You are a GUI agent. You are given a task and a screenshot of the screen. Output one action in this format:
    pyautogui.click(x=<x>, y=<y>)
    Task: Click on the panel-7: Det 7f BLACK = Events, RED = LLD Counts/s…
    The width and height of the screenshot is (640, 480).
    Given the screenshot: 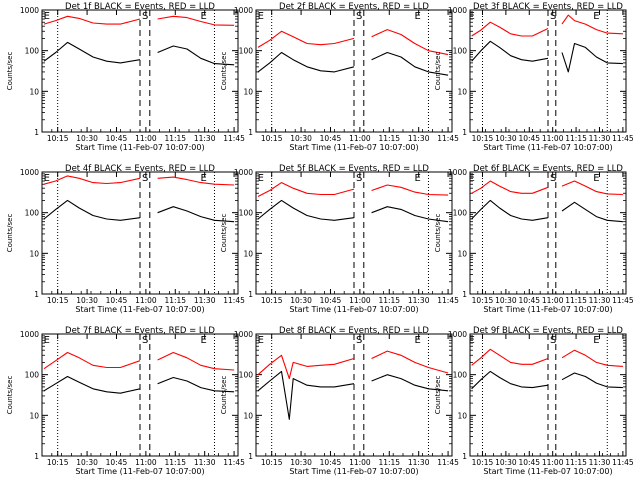 What is the action you would take?
    pyautogui.click(x=125, y=401)
    